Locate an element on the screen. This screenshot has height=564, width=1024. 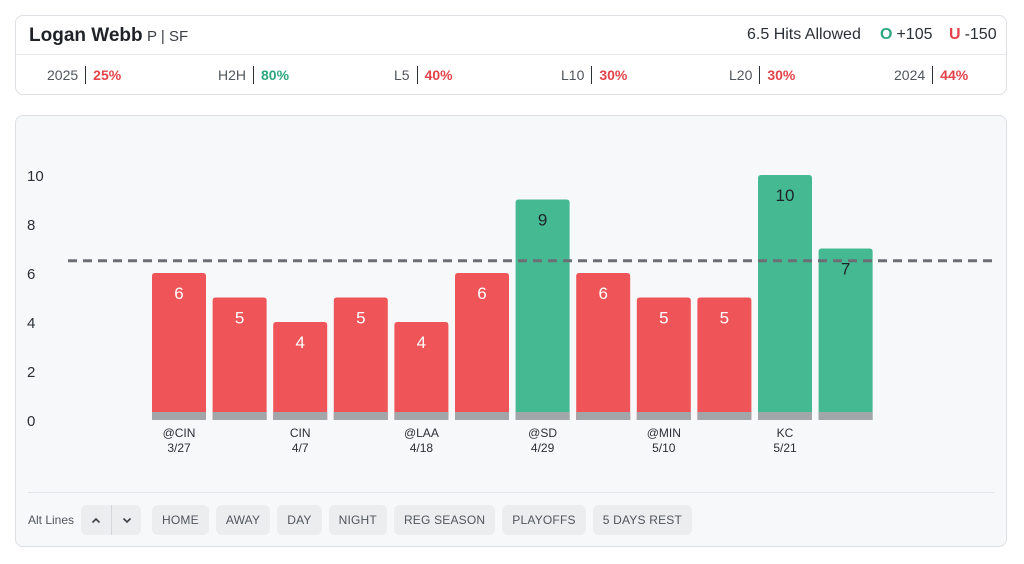
stat-value: 44% is located at coordinates (954, 75).